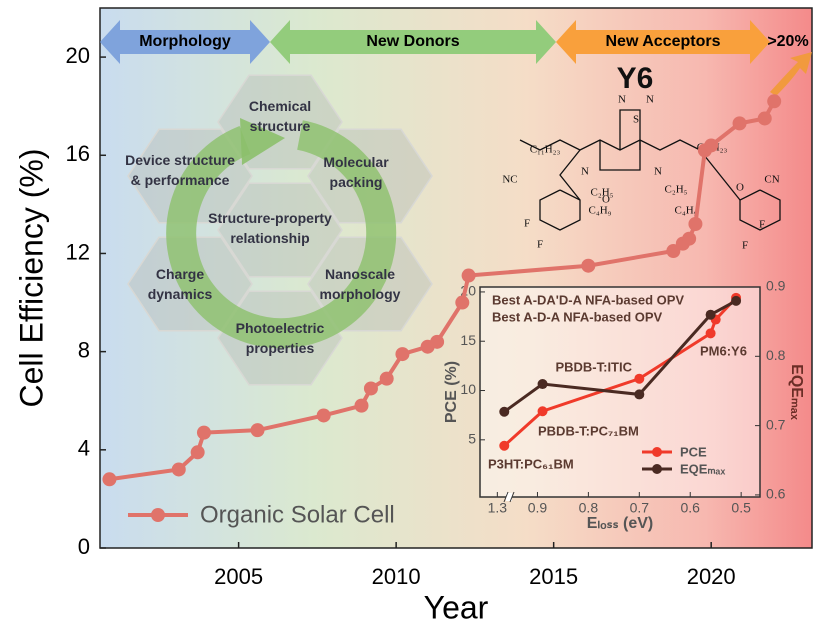 The width and height of the screenshot is (813, 639). What do you see at coordinates (78, 251) in the screenshot?
I see `y-tick-label: 12` at bounding box center [78, 251].